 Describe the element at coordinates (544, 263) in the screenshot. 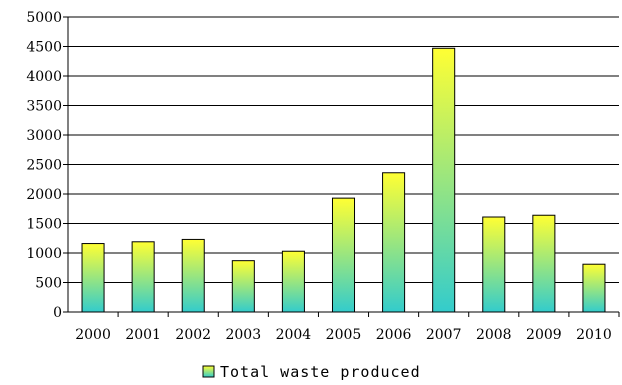

I see `bar-2009` at that location.